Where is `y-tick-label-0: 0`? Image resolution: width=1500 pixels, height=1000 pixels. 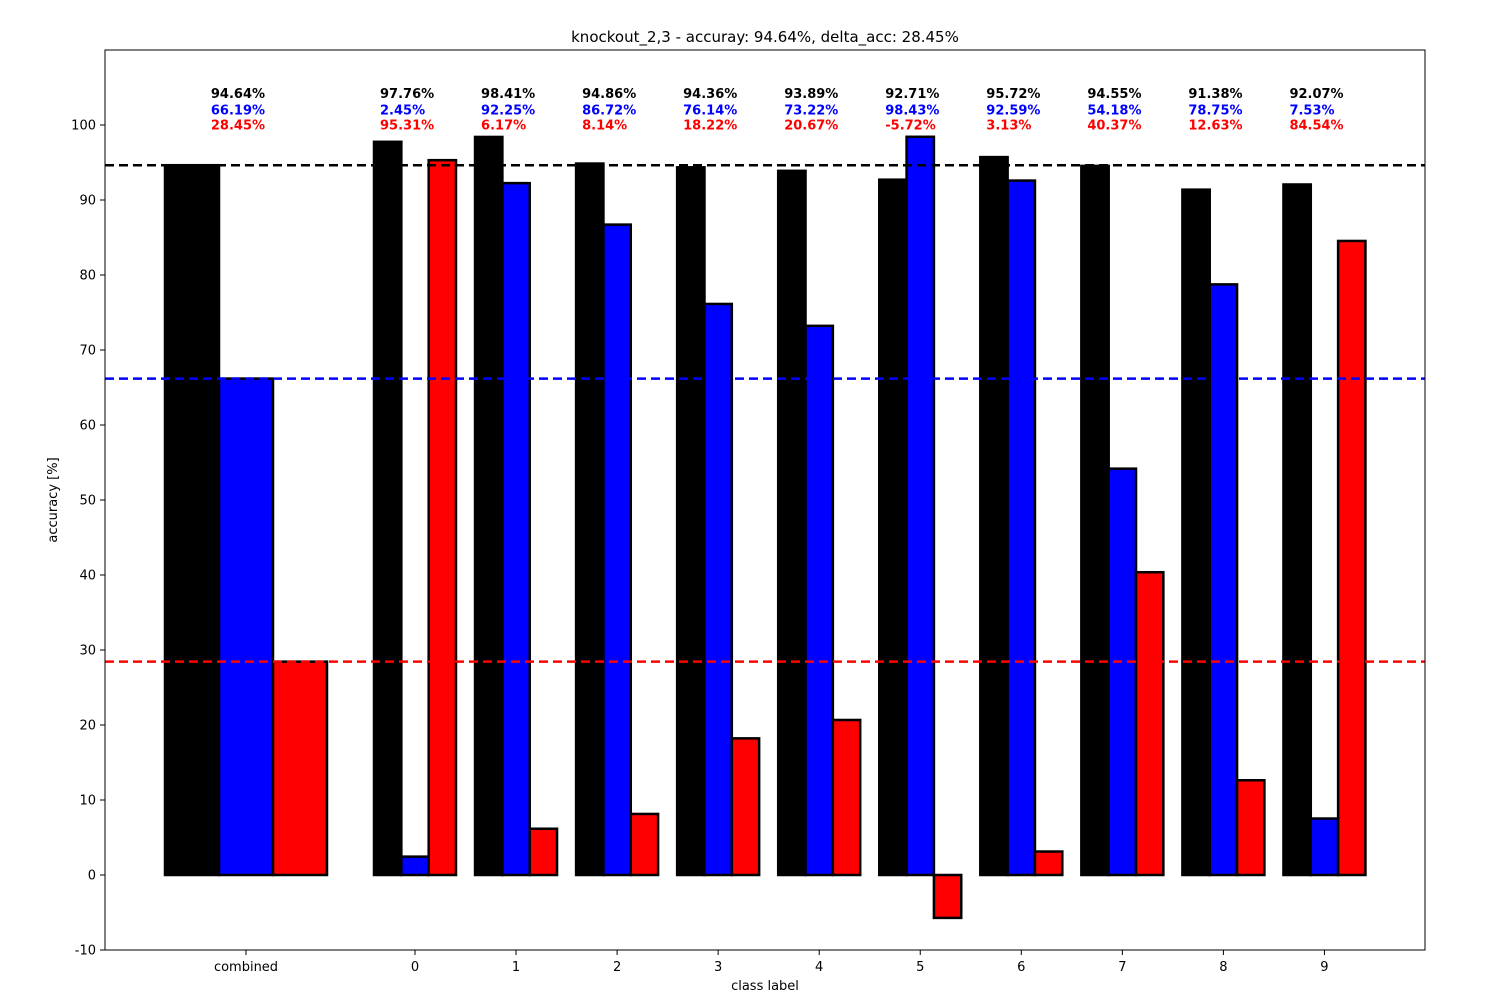
y-tick-label-0: 0 is located at coordinates (92, 876).